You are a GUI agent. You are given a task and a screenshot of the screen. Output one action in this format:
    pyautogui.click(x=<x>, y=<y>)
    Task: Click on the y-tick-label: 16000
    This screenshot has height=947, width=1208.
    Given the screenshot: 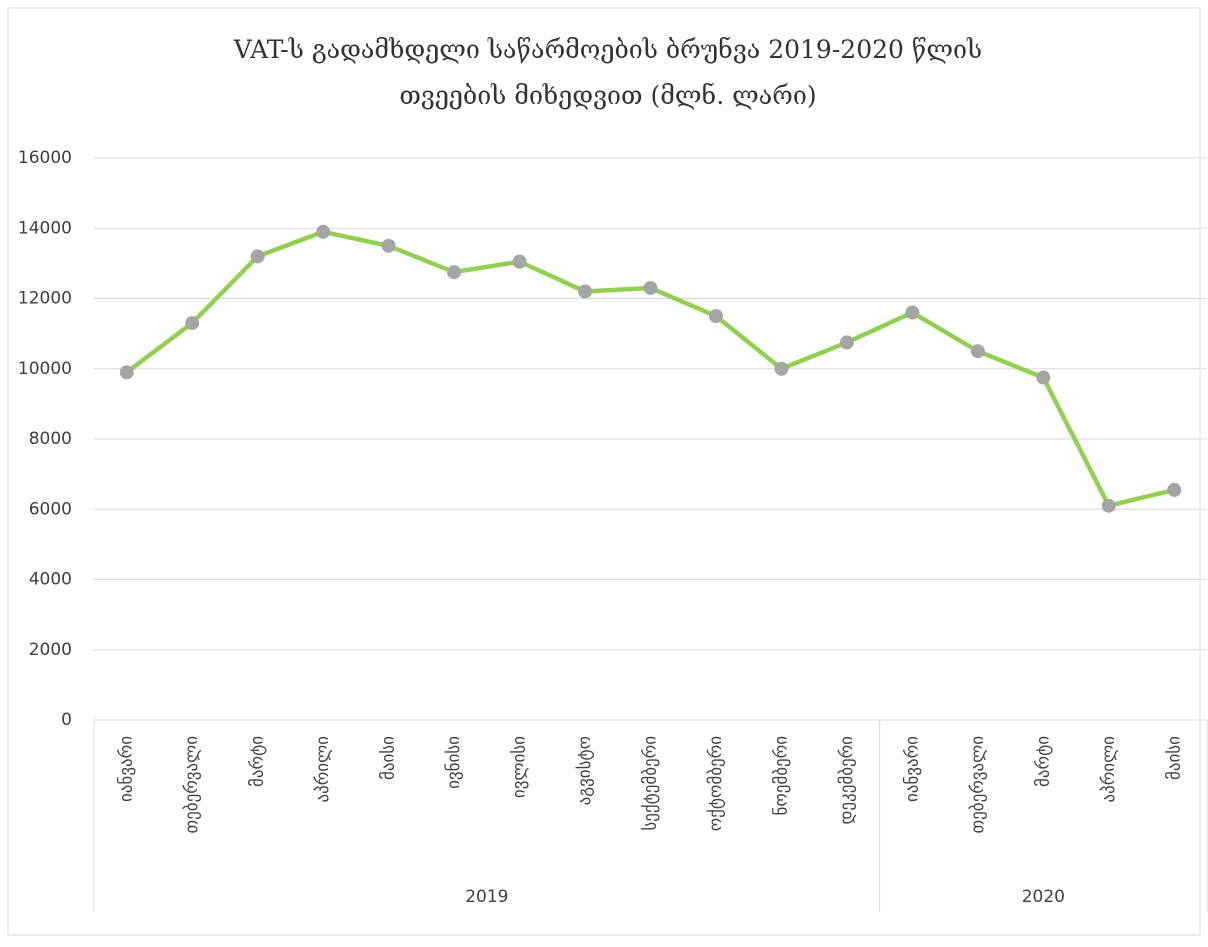 What is the action you would take?
    pyautogui.click(x=45, y=158)
    